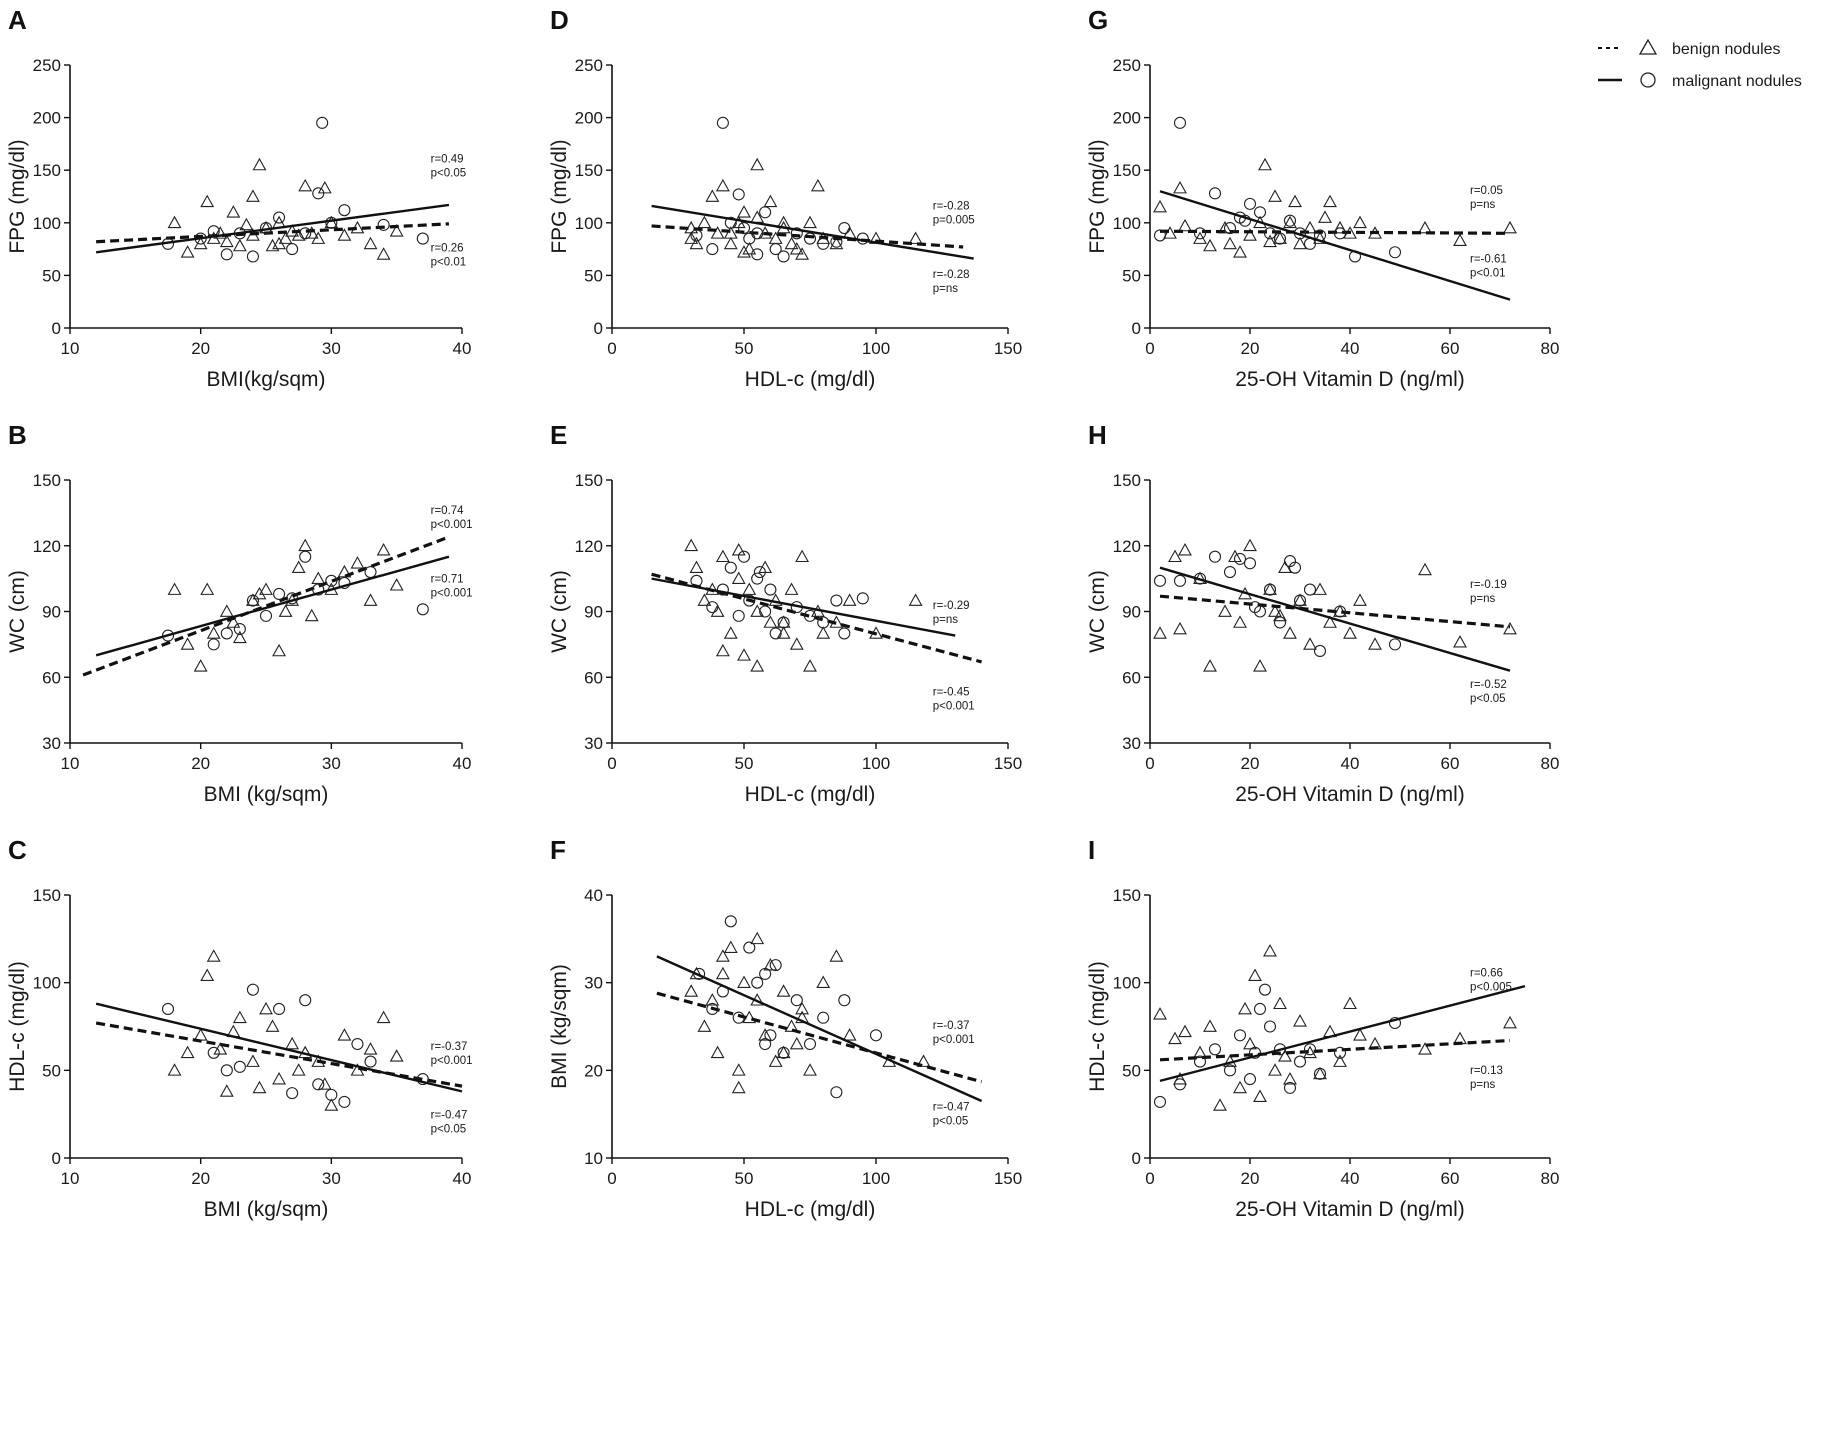 The image size is (1829, 1443). What do you see at coordinates (810, 794) in the screenshot?
I see `x-axis-title: HDL-c (mg/dl)` at bounding box center [810, 794].